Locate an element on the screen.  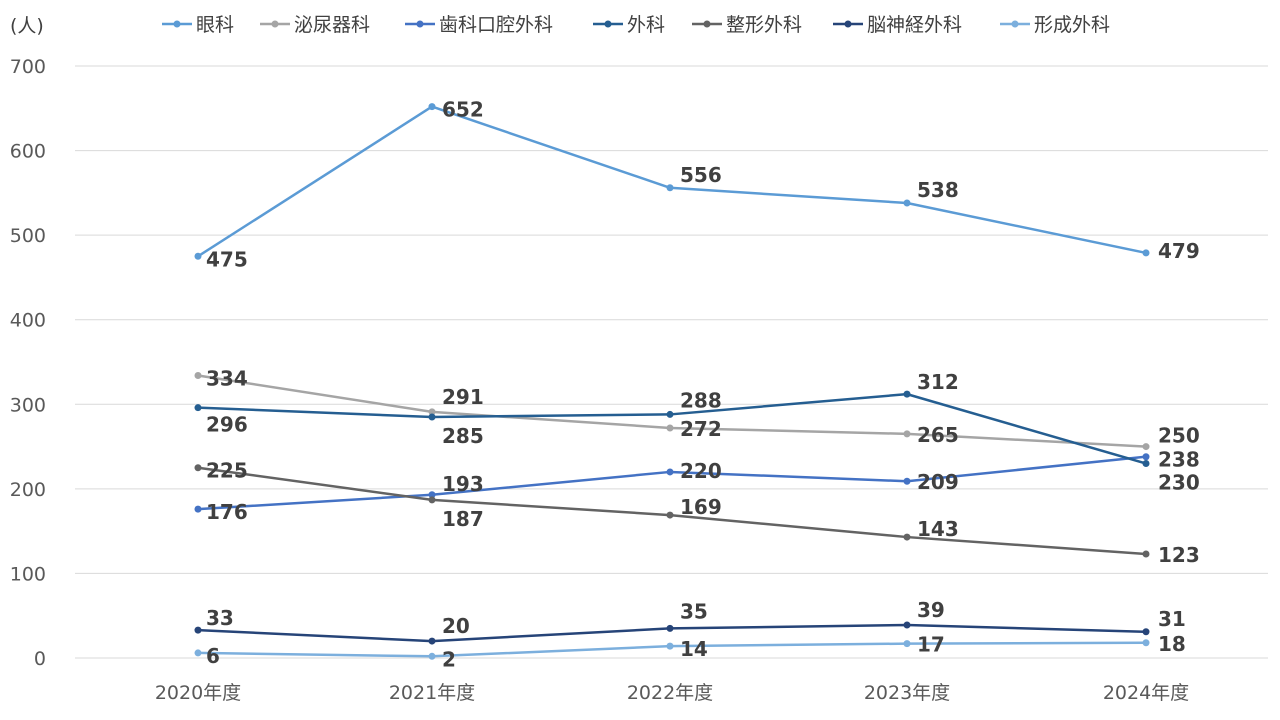
data-label: 272 is located at coordinates (701, 429).